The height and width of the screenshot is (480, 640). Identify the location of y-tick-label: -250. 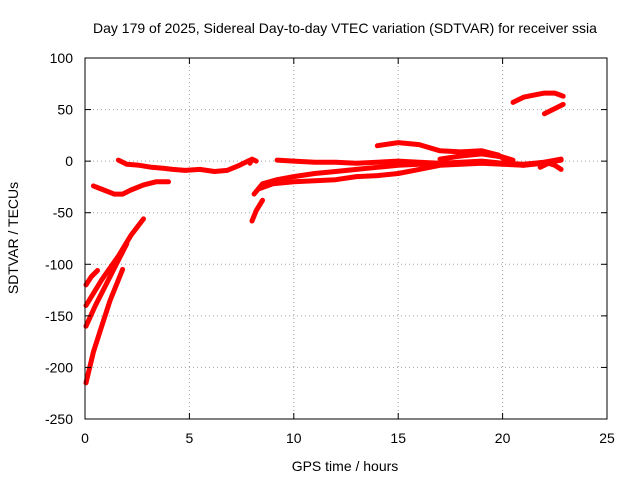
(59, 419).